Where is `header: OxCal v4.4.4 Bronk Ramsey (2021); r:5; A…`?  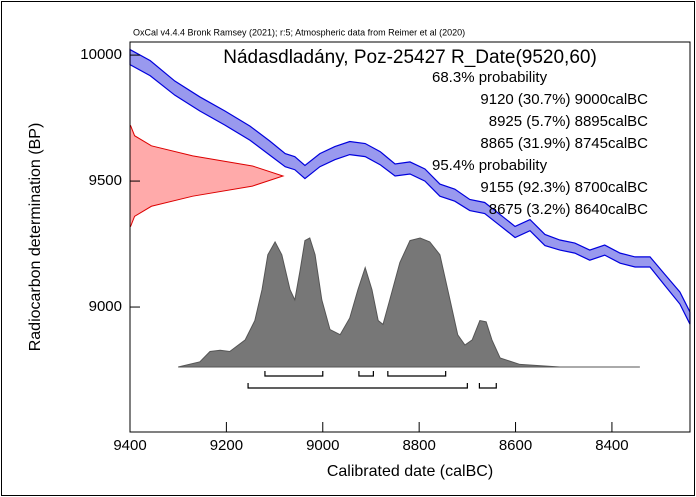
header: OxCal v4.4.4 Bronk Ramsey (2021); r:5; A… is located at coordinates (299, 32).